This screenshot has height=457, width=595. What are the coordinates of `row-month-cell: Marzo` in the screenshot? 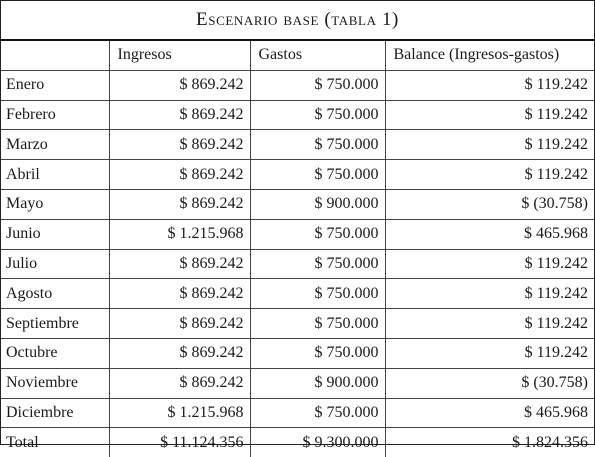 It's located at (55, 145).